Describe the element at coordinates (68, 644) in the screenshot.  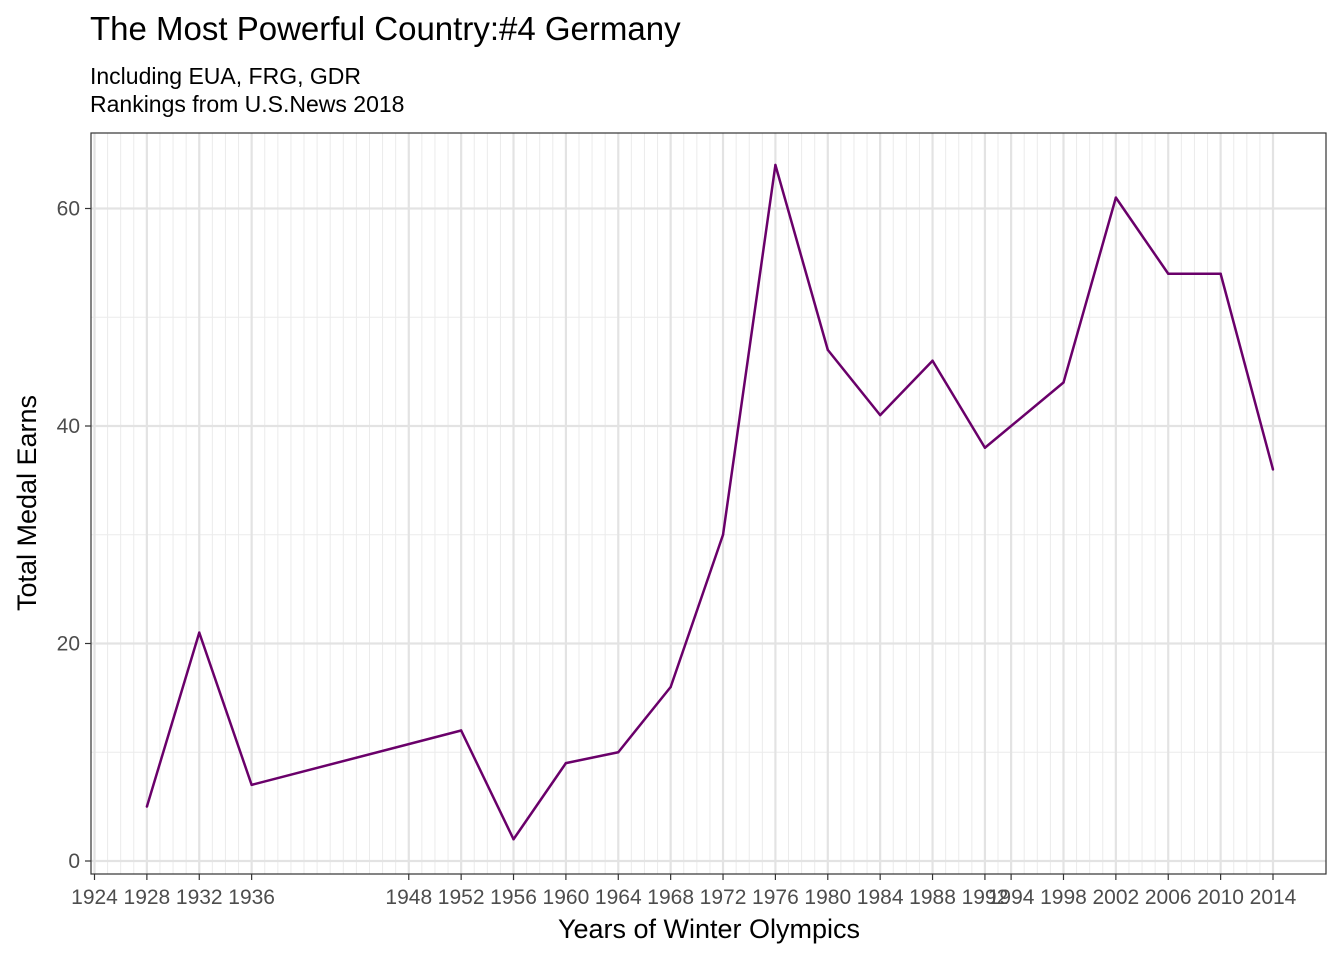
I see `y-tick-label: 20` at that location.